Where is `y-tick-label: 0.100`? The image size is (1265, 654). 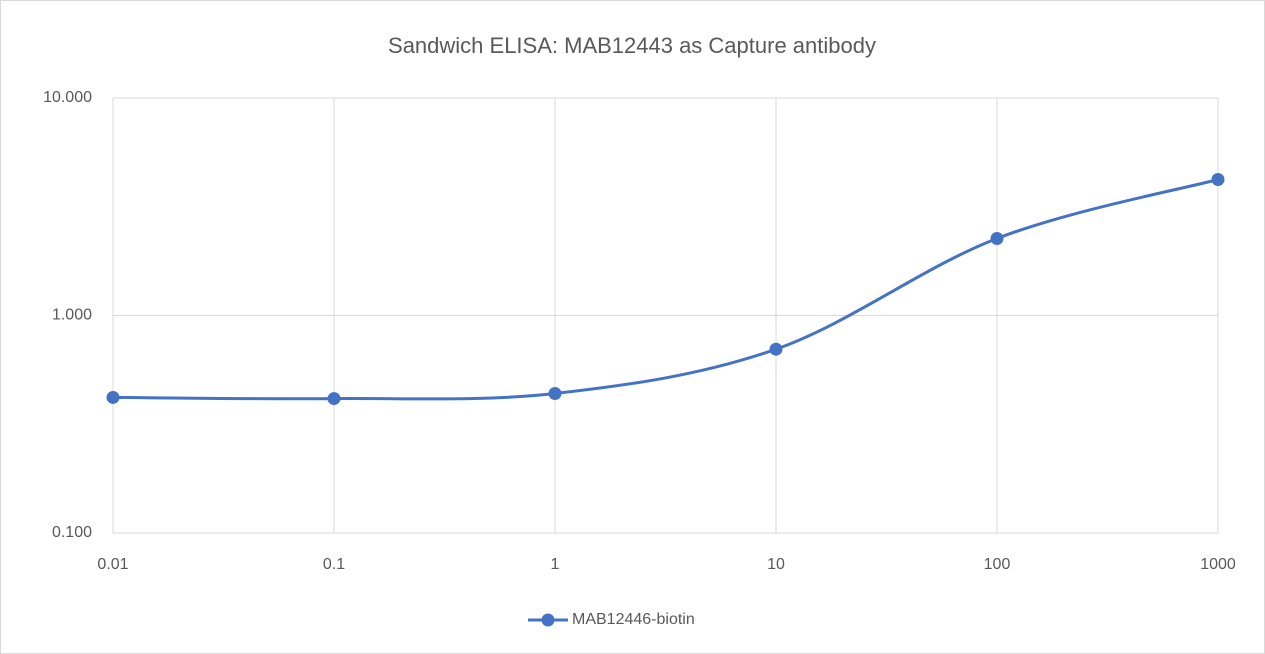
y-tick-label: 0.100 is located at coordinates (72, 532).